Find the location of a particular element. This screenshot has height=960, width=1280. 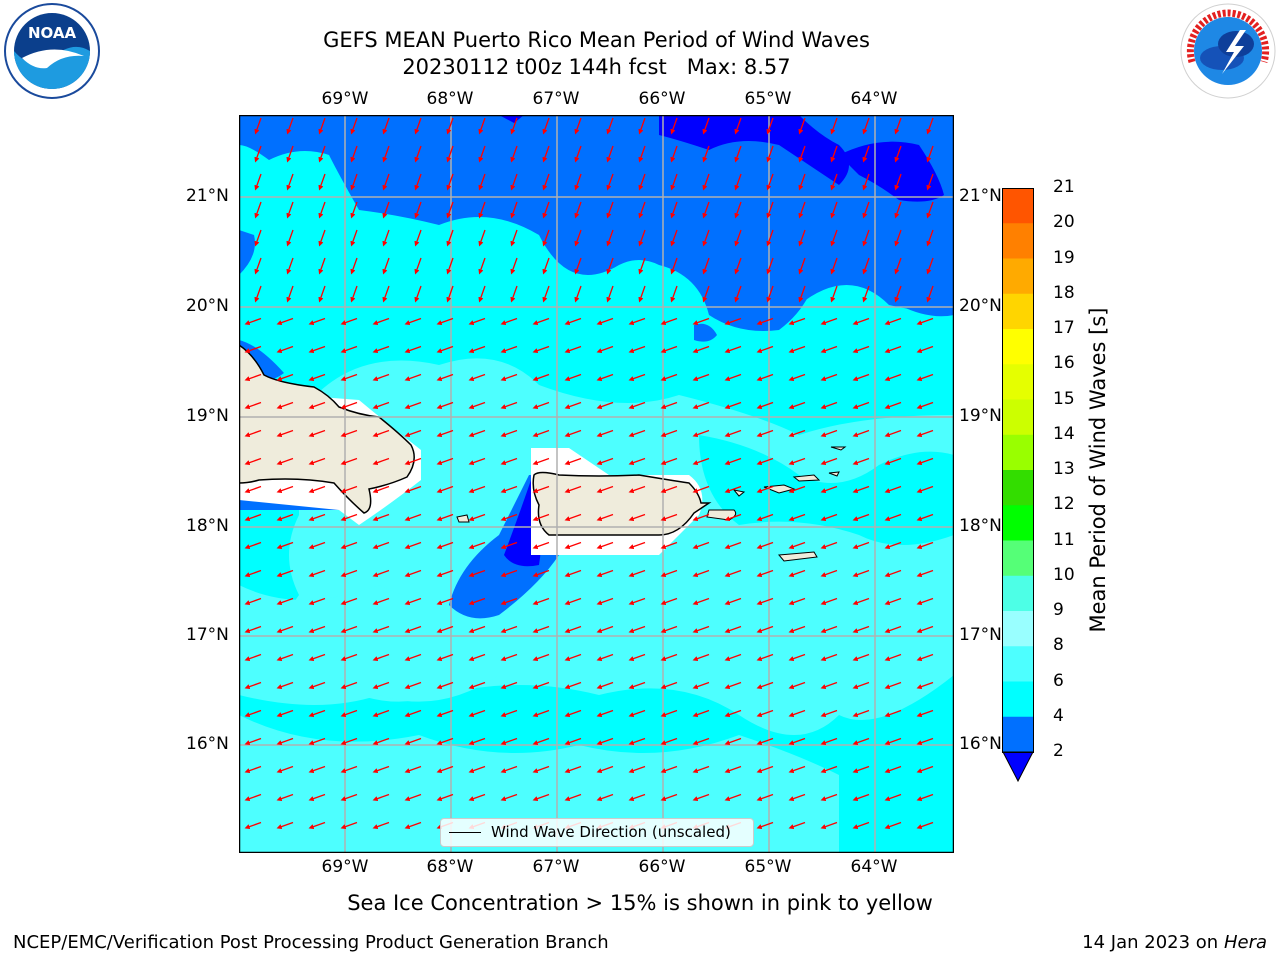

colorbar-tick-label: 12 is located at coordinates (1064, 504).